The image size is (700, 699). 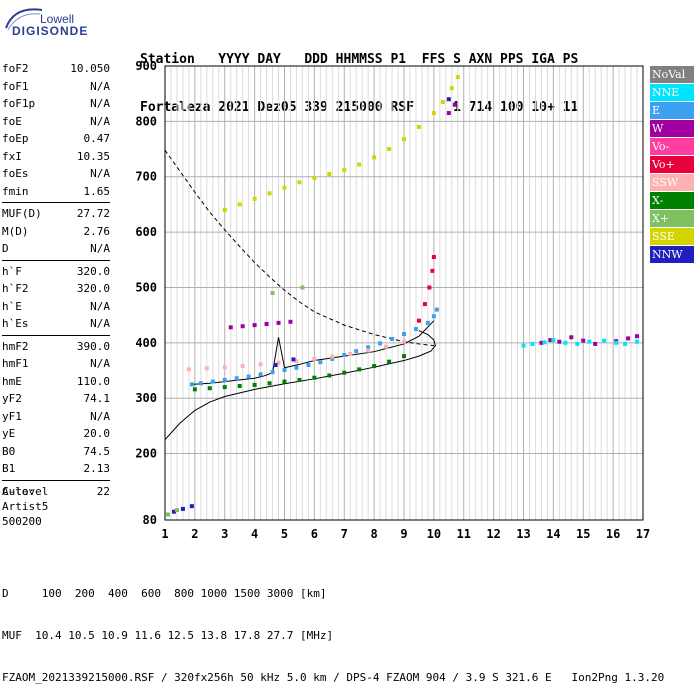 What do you see at coordinates (56, 382) in the screenshot?
I see `param-row: hmE 110.0` at bounding box center [56, 382].